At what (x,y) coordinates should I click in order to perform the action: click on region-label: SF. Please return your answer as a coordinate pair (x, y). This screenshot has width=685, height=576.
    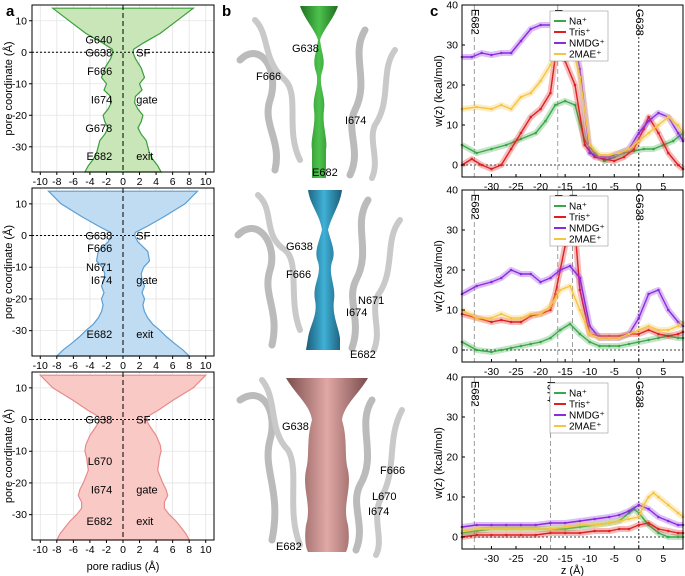
    Looking at the image, I should click on (143, 53).